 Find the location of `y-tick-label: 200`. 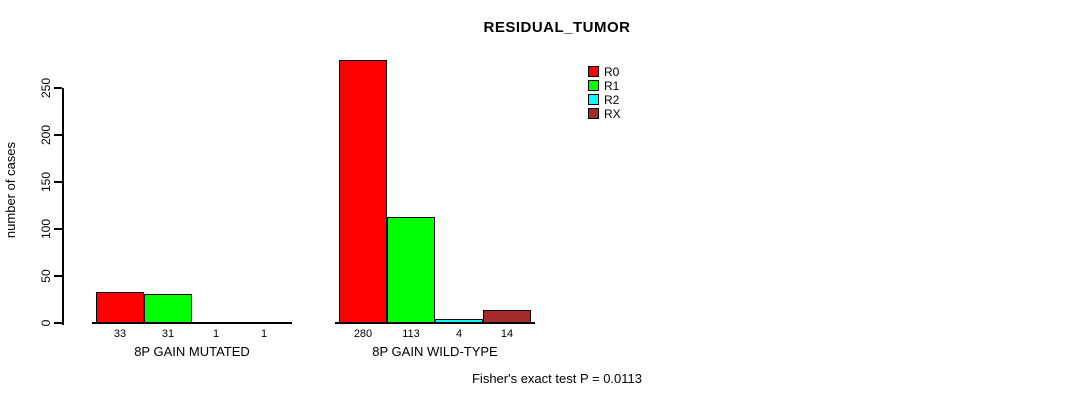

y-tick-label: 200 is located at coordinates (46, 135).